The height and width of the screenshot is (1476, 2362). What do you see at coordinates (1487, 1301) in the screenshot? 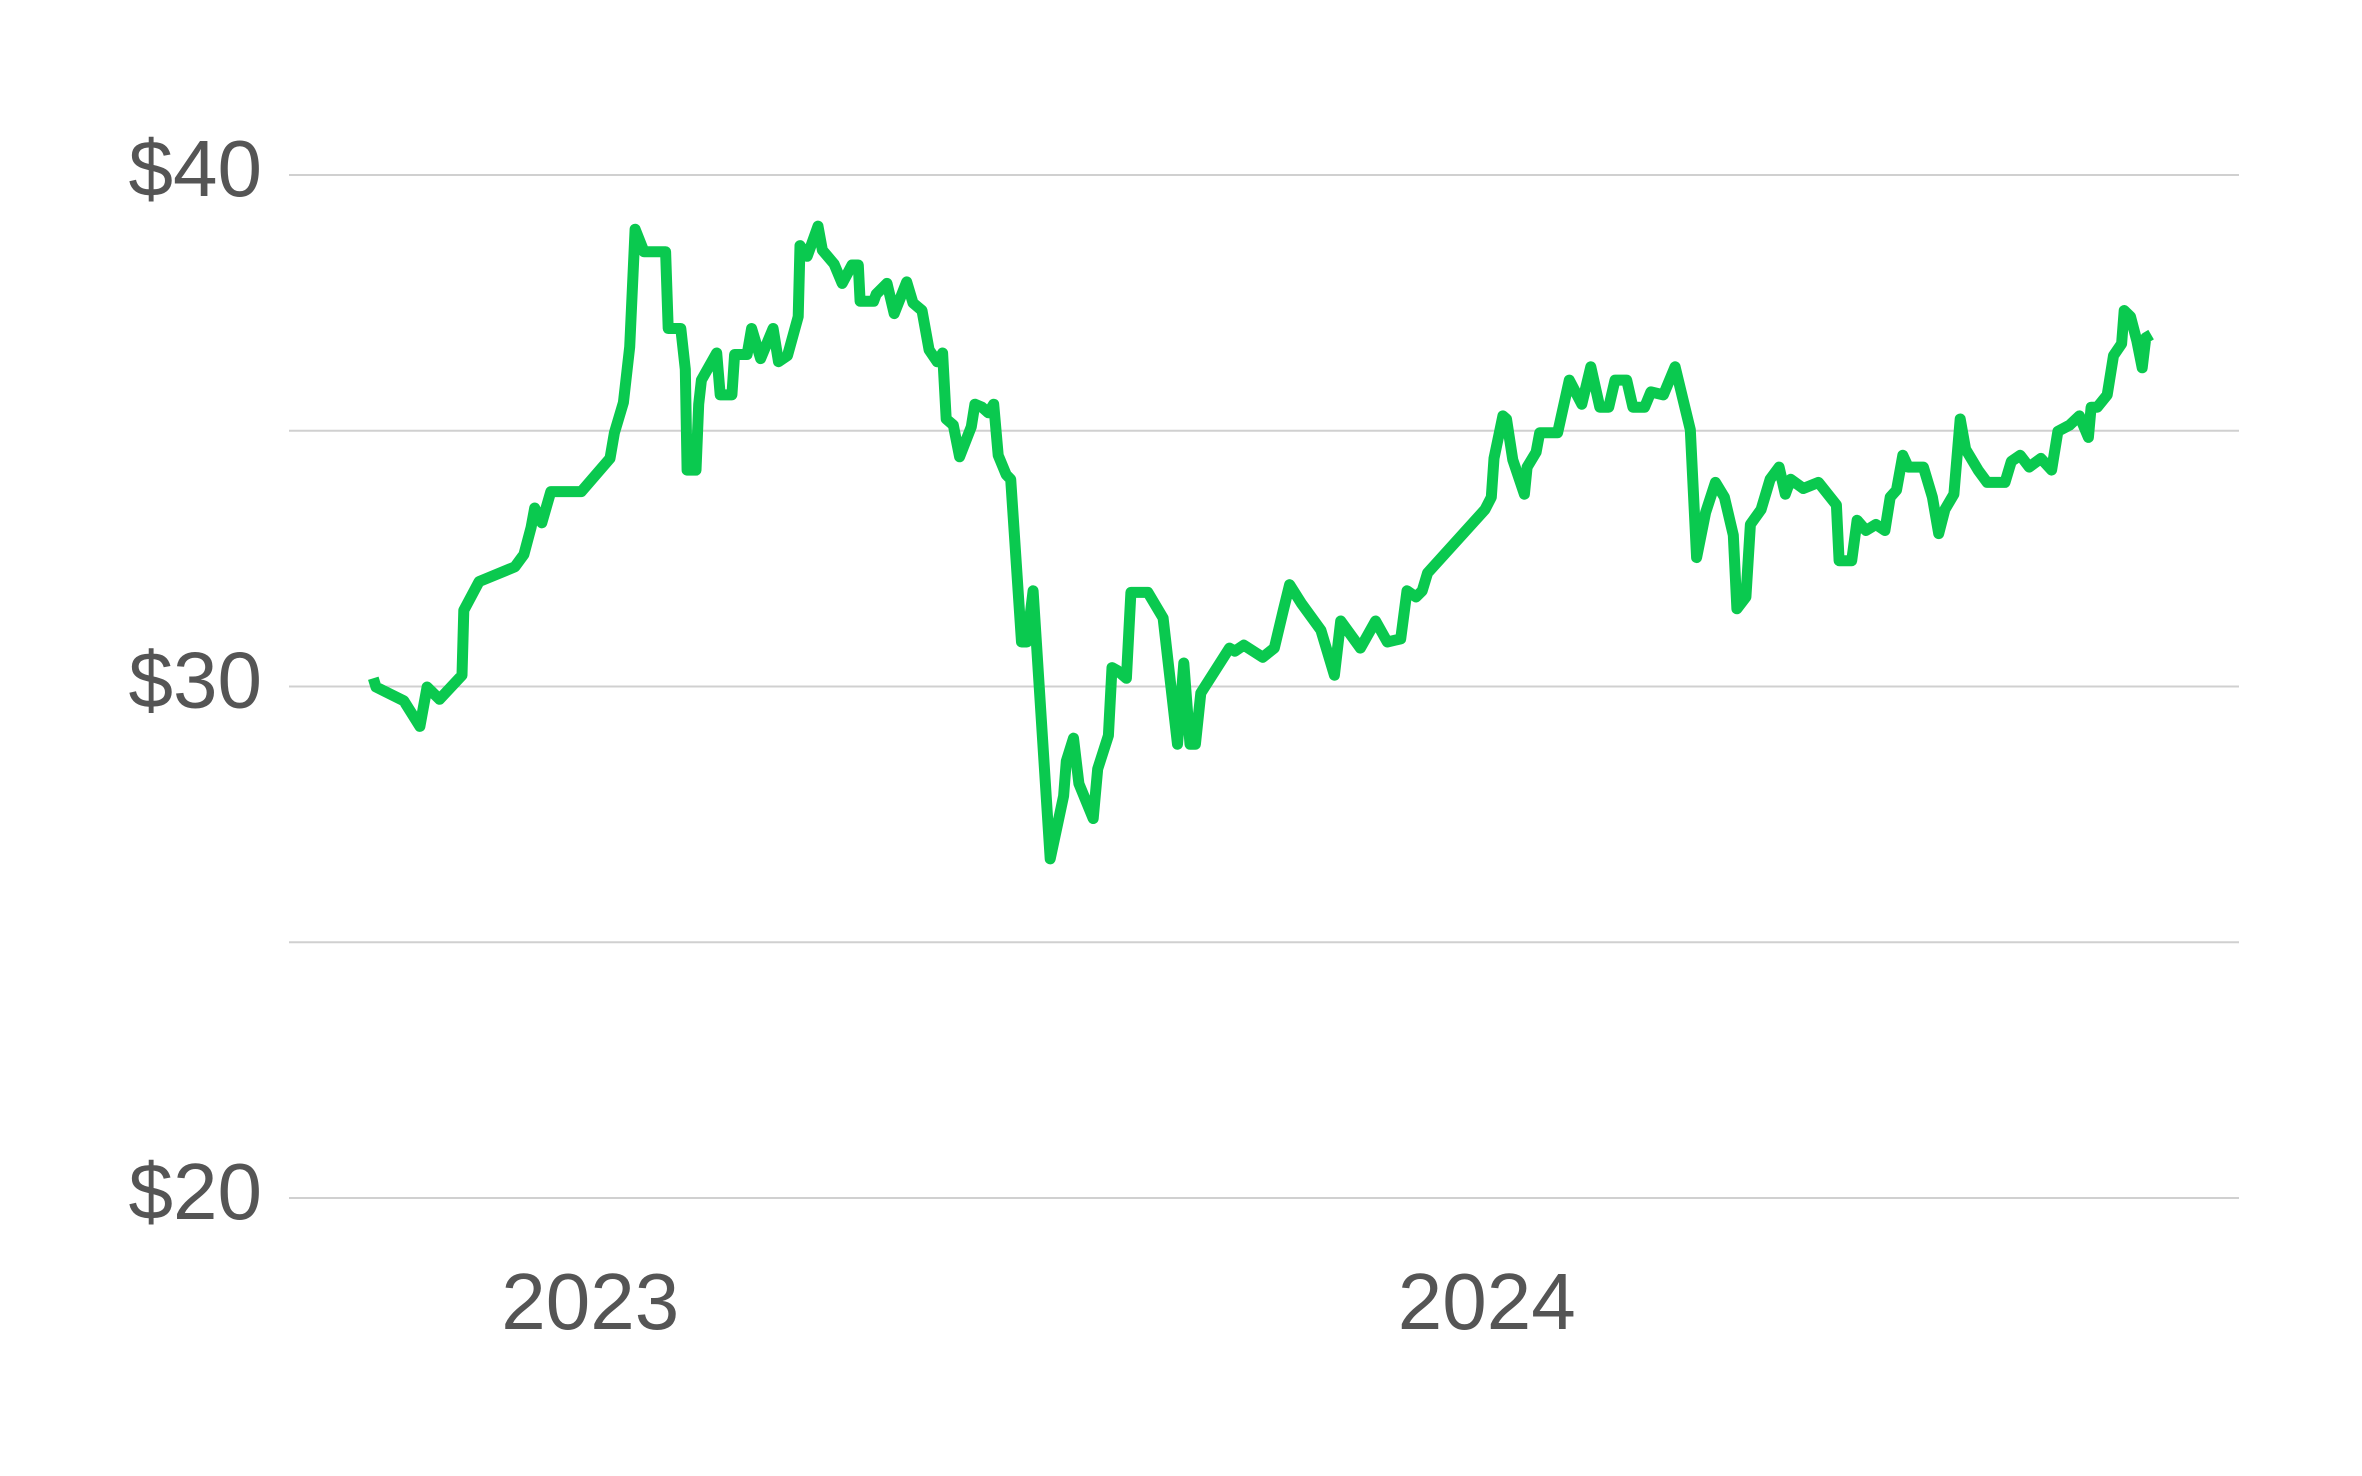
I see `x-tick-label: 2024` at bounding box center [1487, 1301].